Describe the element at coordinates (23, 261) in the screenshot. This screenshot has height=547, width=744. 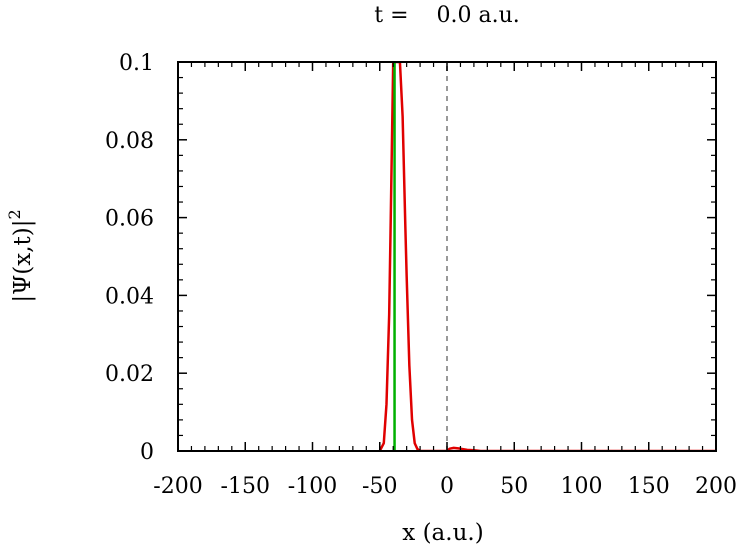
I see `y-axis-label-main: |Ψ(x,t)|` at that location.